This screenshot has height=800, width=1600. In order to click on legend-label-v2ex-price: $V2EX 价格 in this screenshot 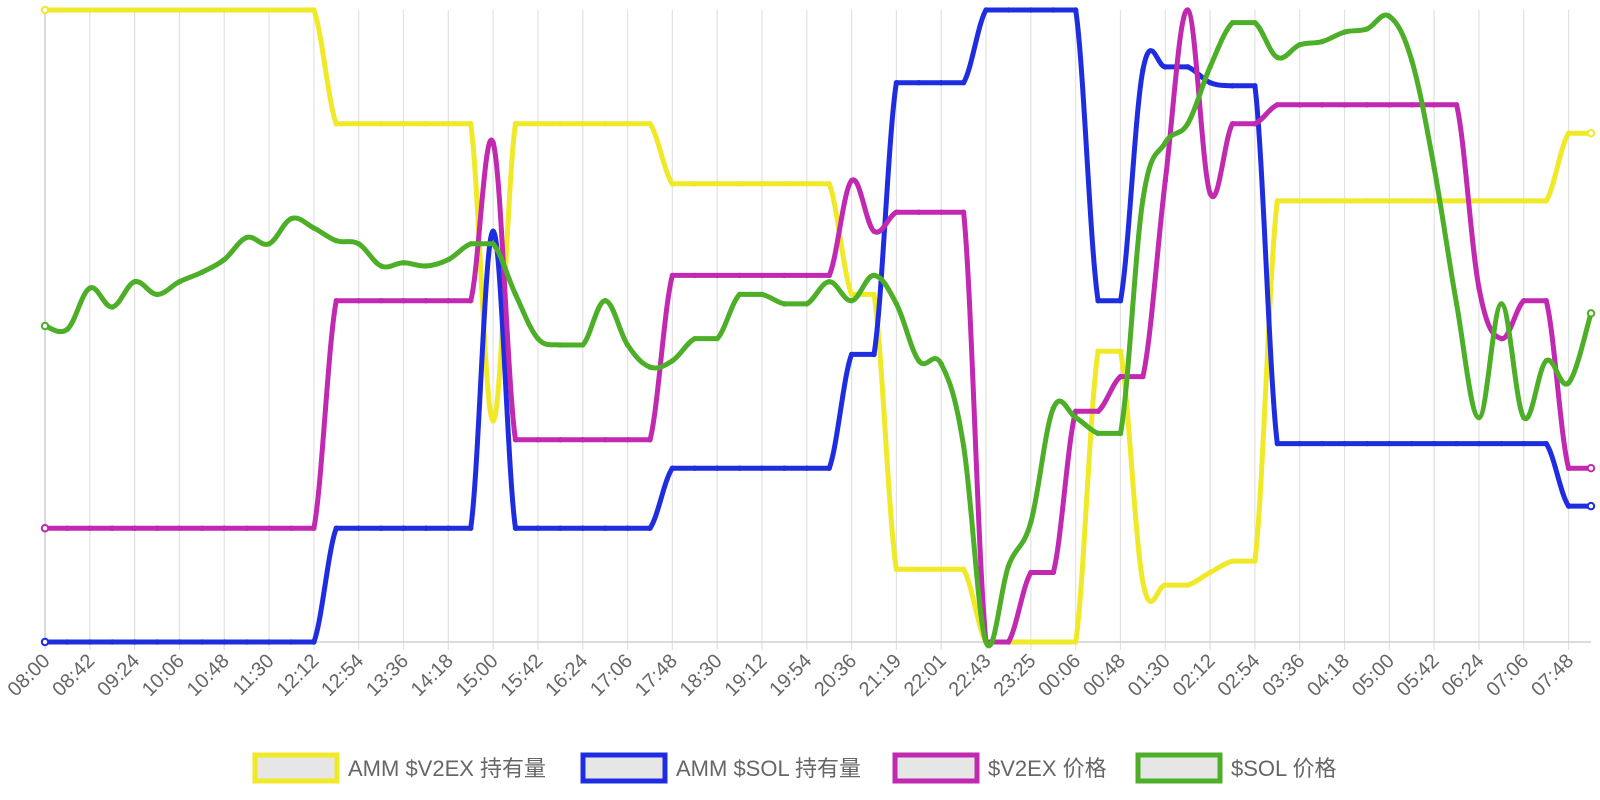, I will do `click(1047, 768)`.